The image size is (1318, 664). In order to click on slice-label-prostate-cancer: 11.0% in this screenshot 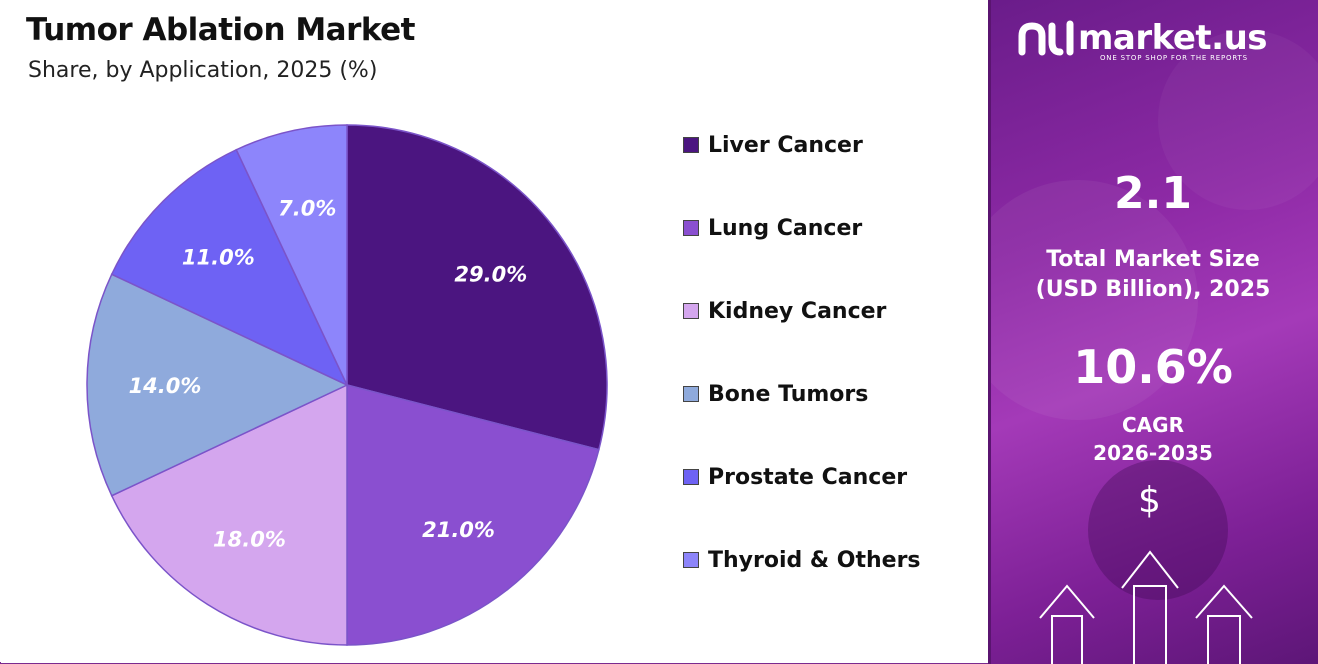, I will do `click(218, 257)`.